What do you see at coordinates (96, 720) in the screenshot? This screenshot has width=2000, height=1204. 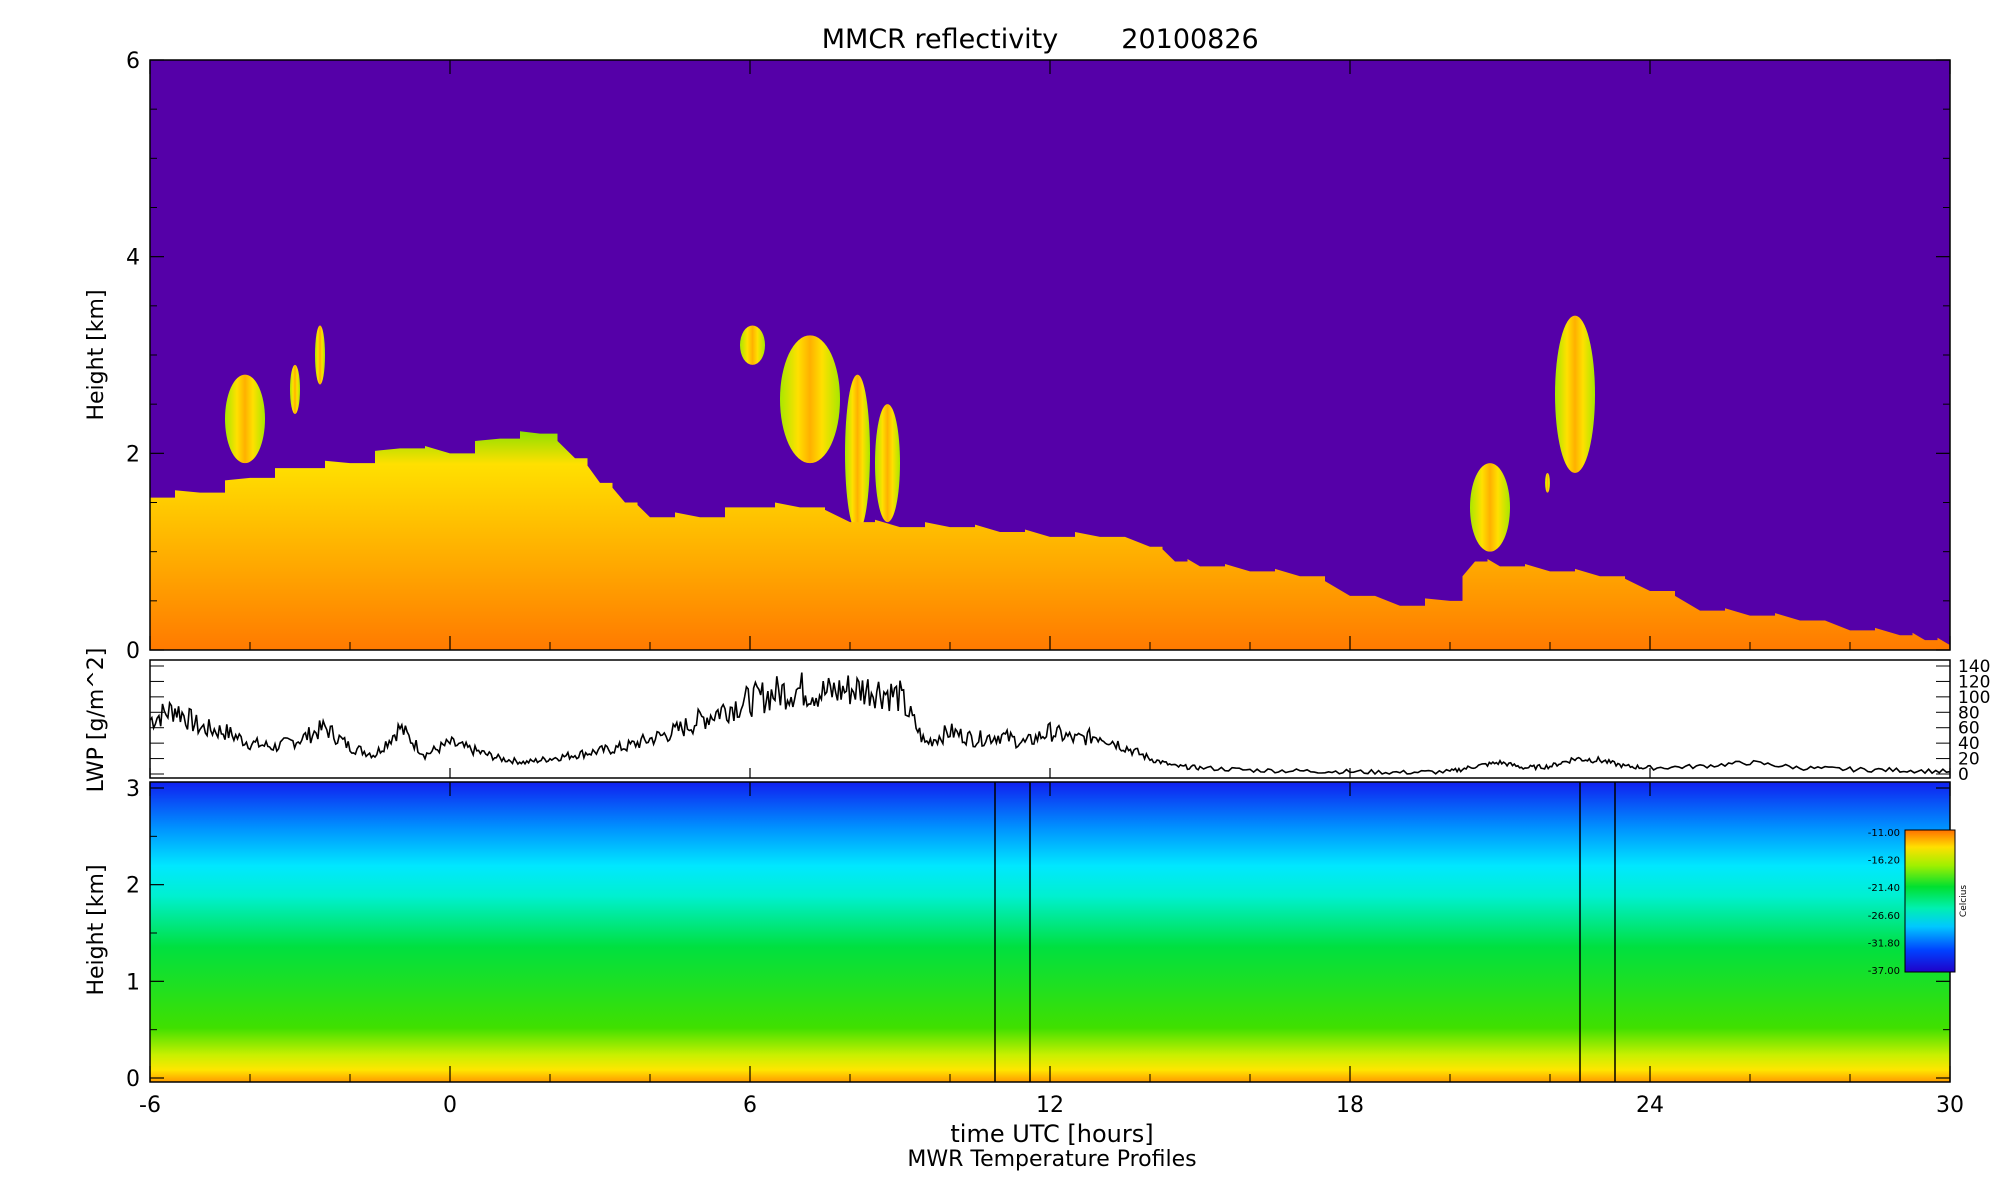 I see `lwp-y-axis-label: LWP [g/m^2]` at bounding box center [96, 720].